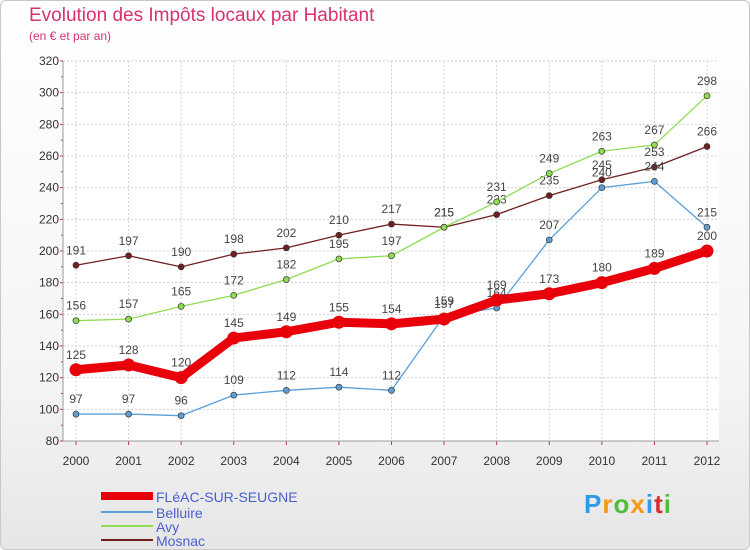  What do you see at coordinates (339, 220) in the screenshot?
I see `data-label-3: 210` at bounding box center [339, 220].